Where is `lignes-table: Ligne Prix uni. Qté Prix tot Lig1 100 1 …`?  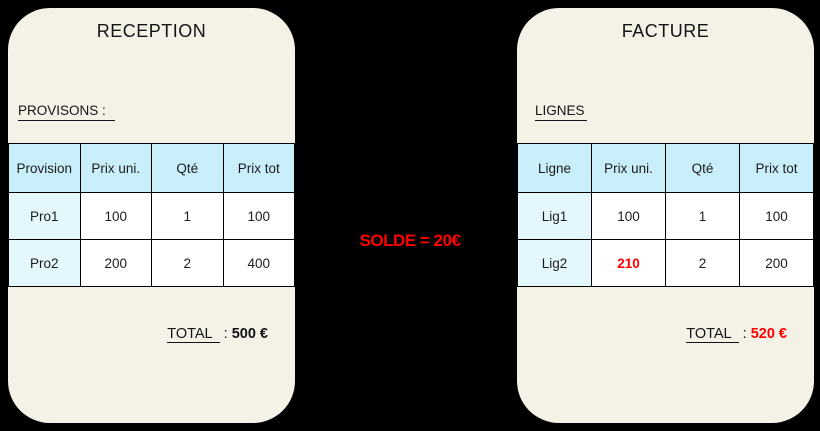
lignes-table: Ligne Prix uni. Qté Prix tot Lig1 100 1 … is located at coordinates (665, 215).